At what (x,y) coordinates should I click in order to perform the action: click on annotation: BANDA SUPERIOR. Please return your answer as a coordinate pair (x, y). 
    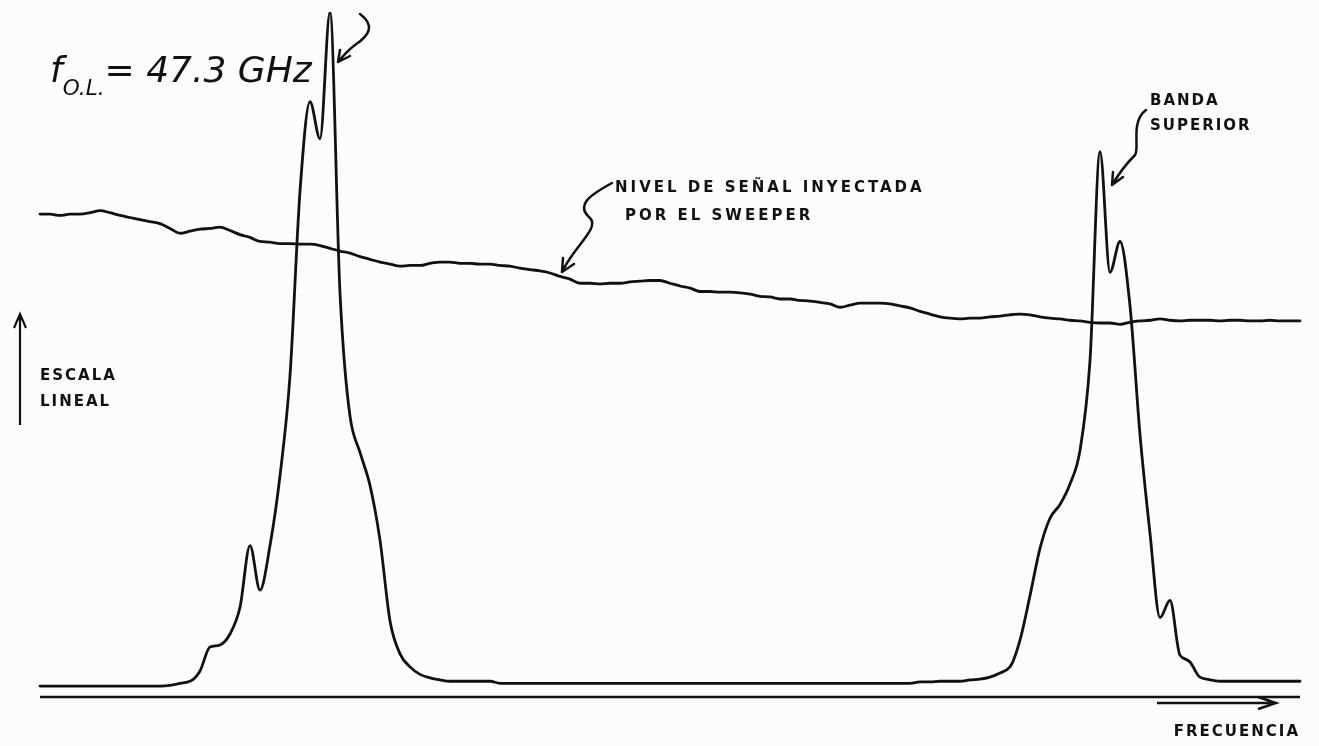
    Looking at the image, I should click on (1201, 112).